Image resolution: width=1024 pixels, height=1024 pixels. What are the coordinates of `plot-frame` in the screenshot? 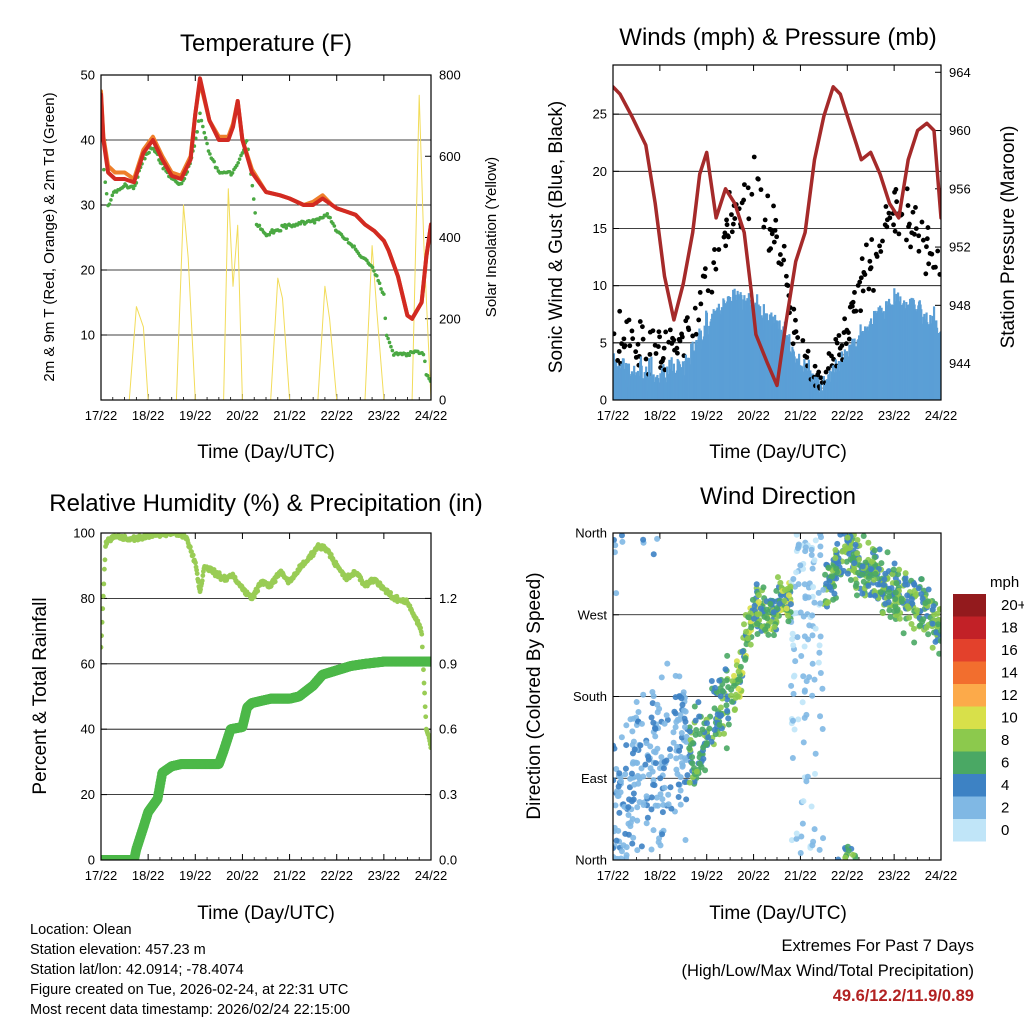 It's located at (777, 232).